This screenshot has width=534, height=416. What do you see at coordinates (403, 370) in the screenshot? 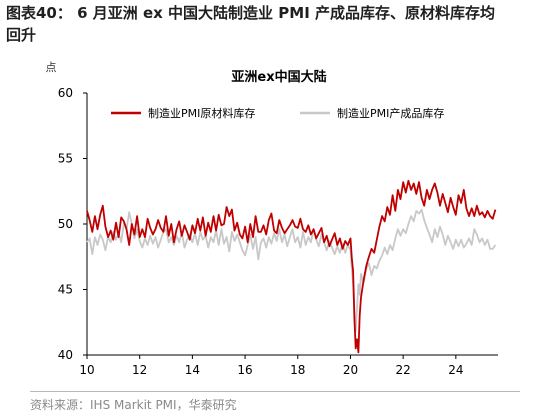
I see `x-tick-label: 22` at bounding box center [403, 370].